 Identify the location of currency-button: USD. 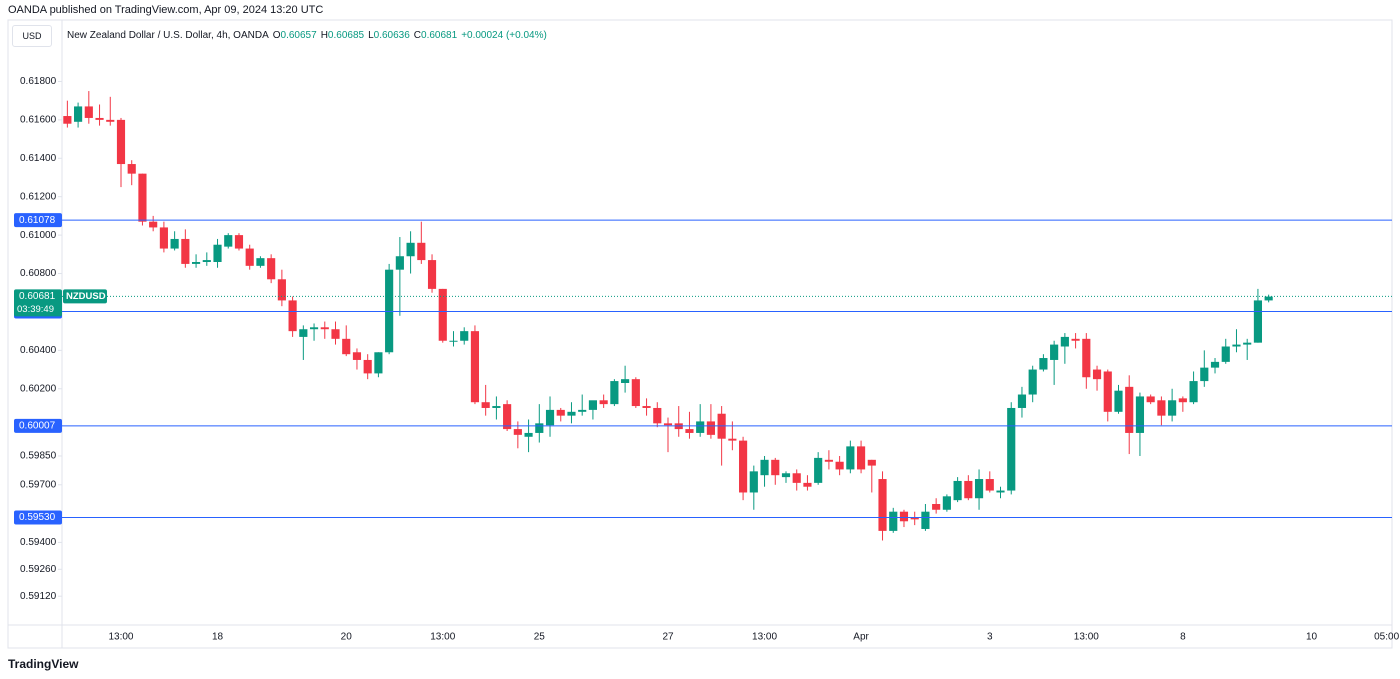
(32, 36).